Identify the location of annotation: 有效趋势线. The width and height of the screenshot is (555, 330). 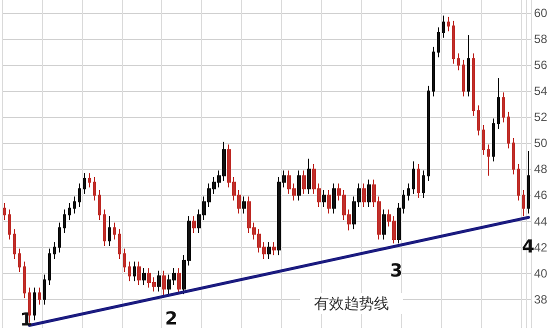
(351, 303).